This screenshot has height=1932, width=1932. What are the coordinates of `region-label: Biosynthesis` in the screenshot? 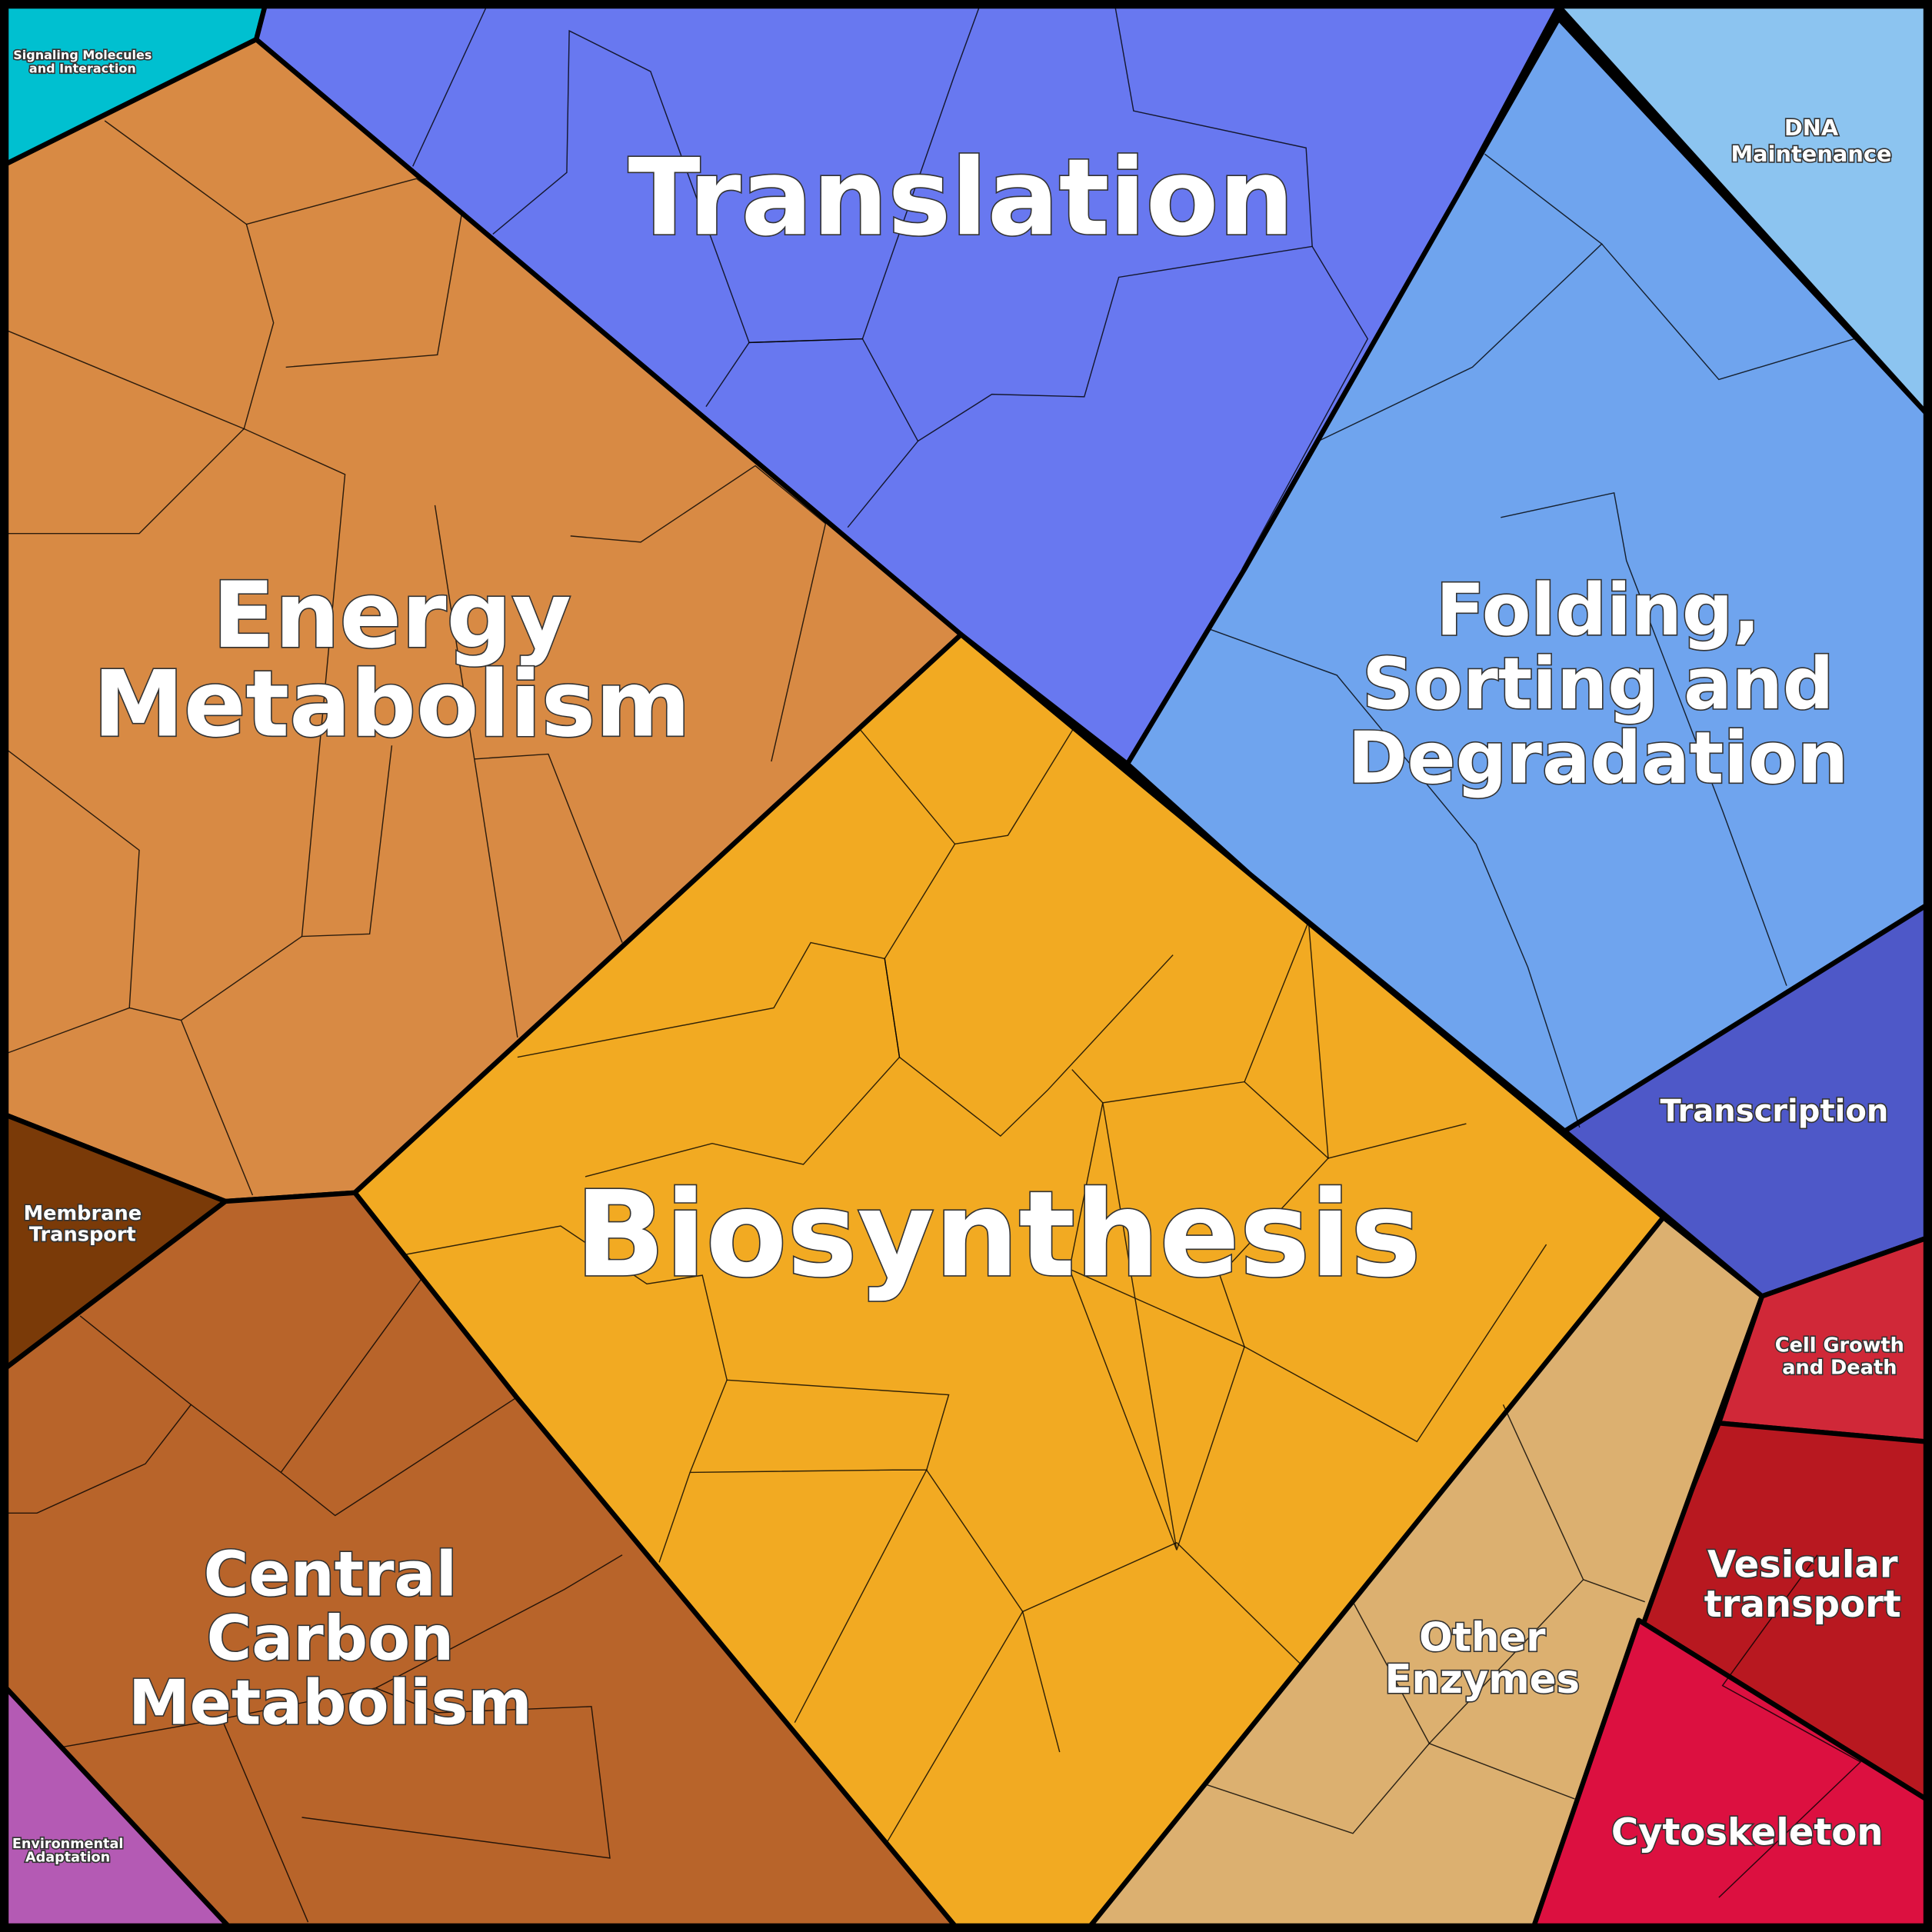 It's located at (998, 1235).